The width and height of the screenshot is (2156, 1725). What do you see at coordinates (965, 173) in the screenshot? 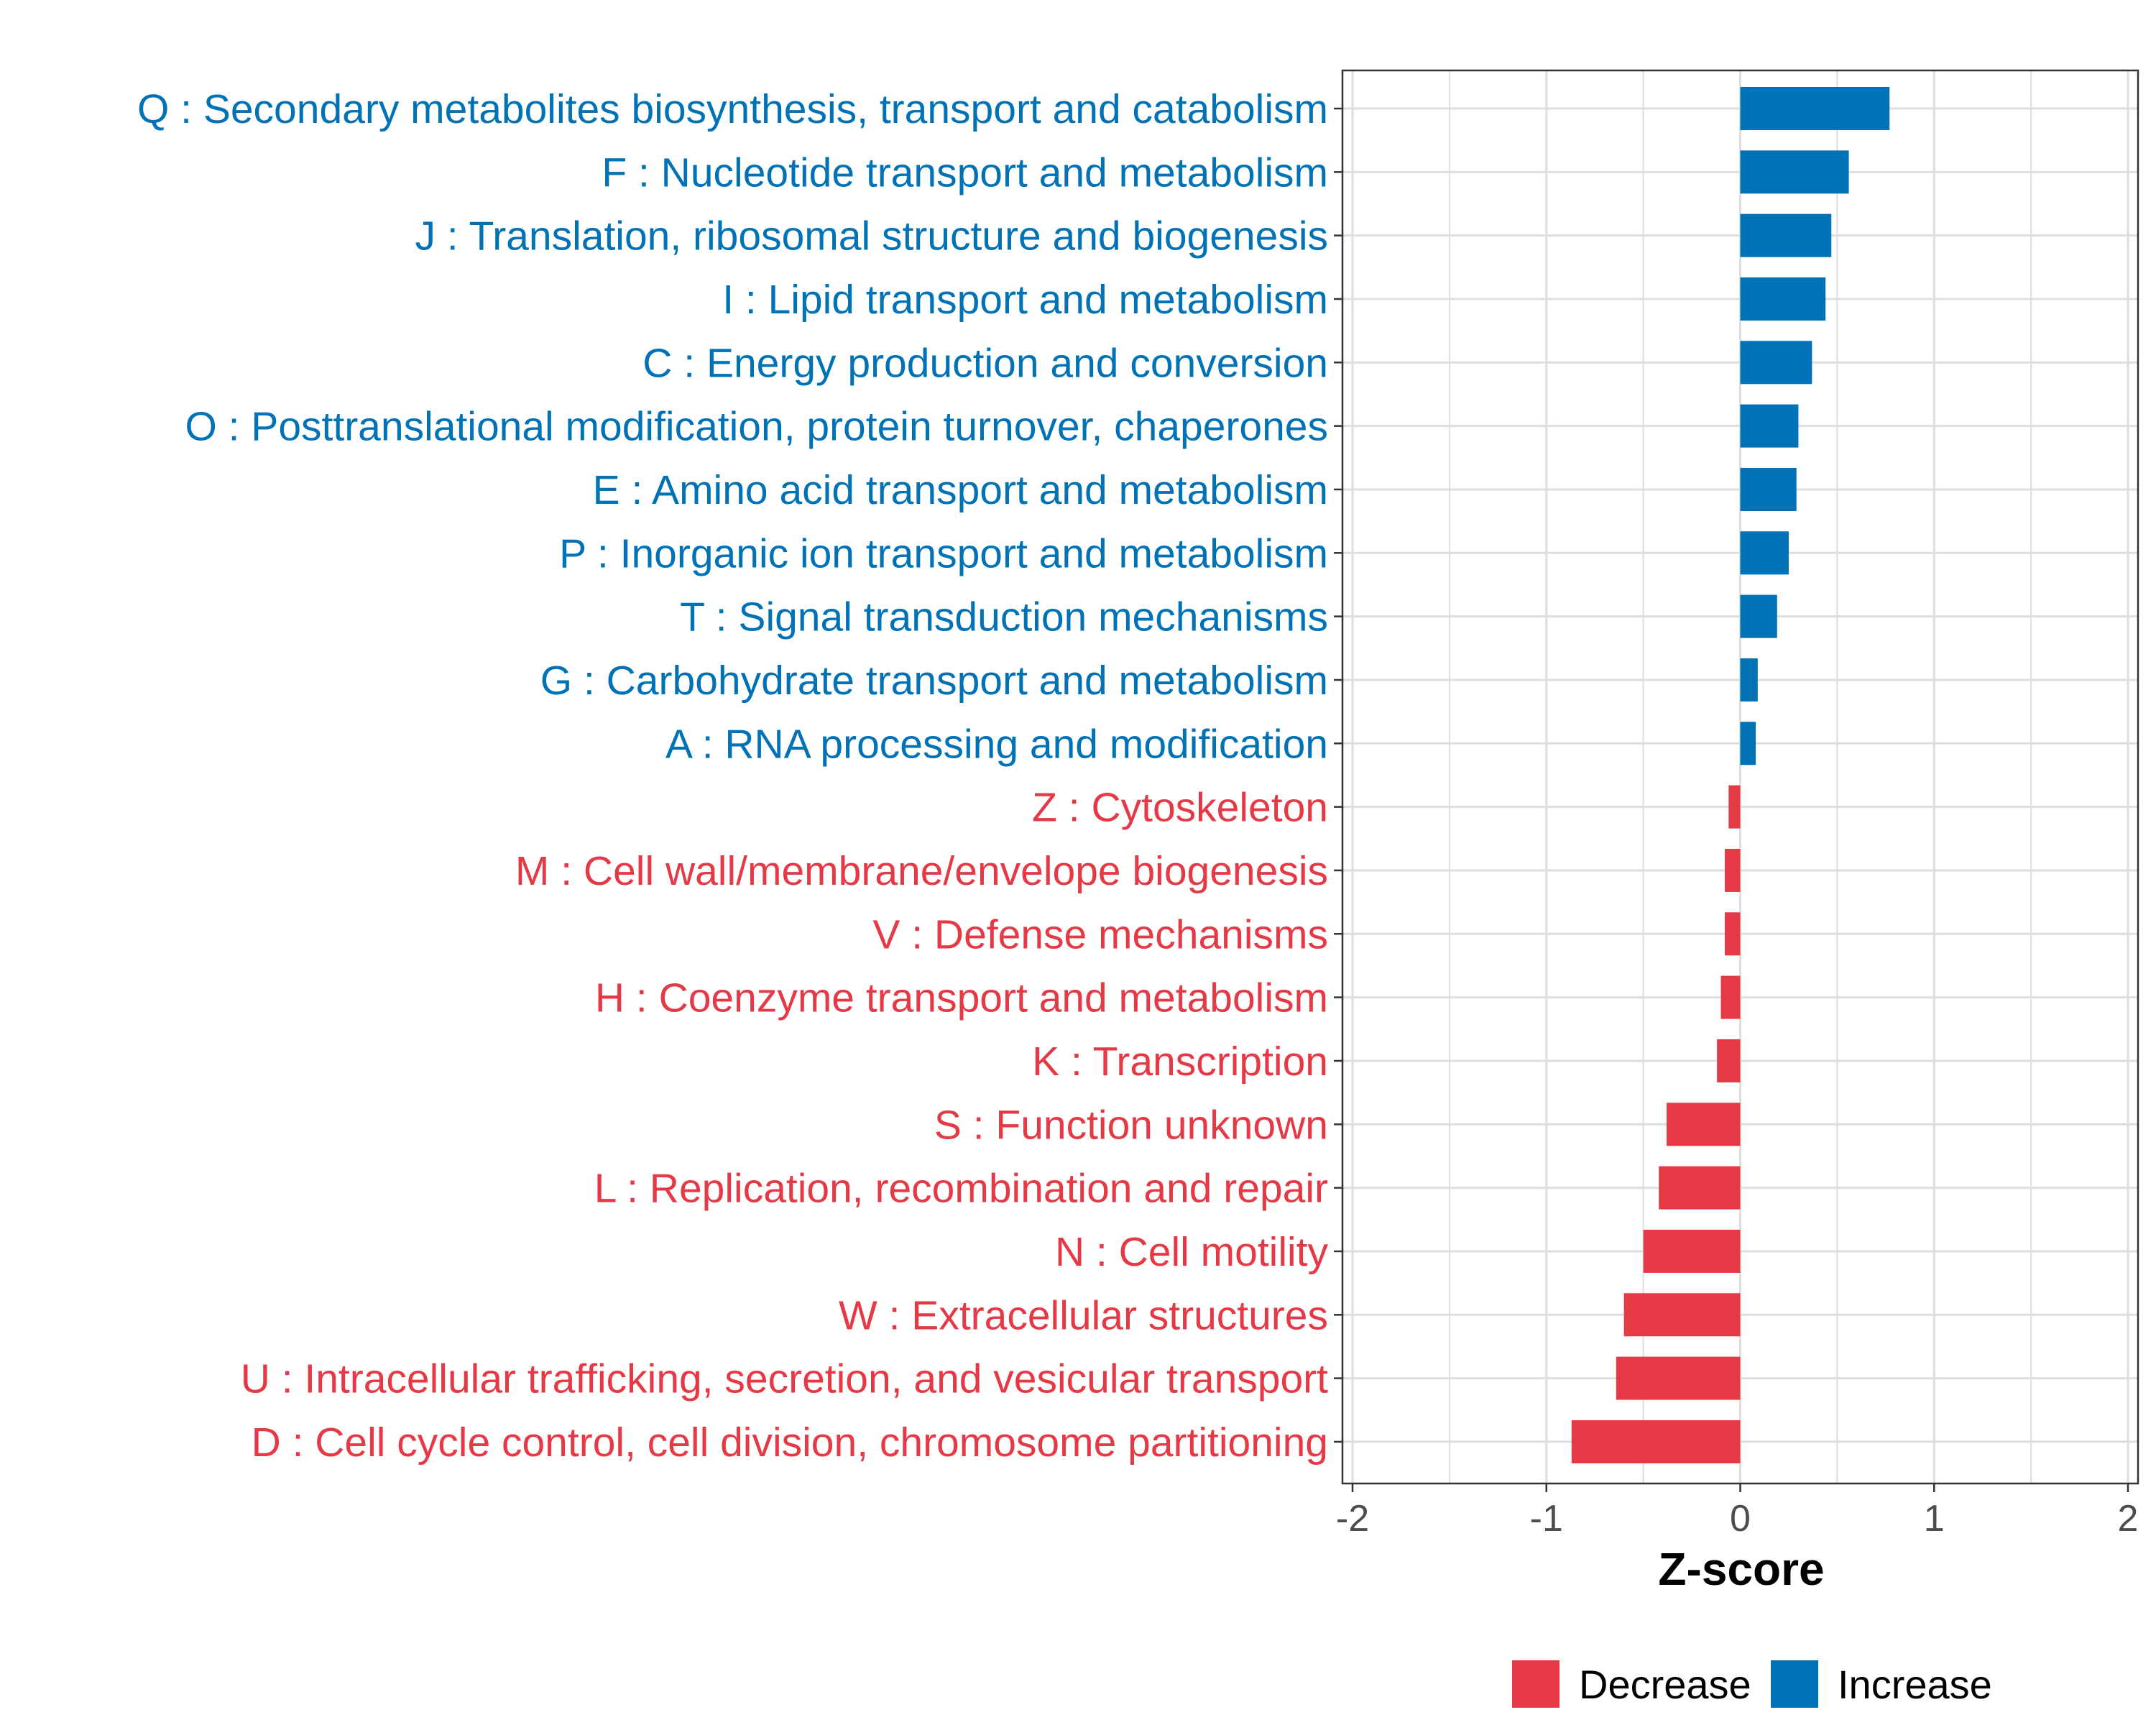
I see `y-tick-label: F : Nucleotide transport and metabolism` at bounding box center [965, 173].